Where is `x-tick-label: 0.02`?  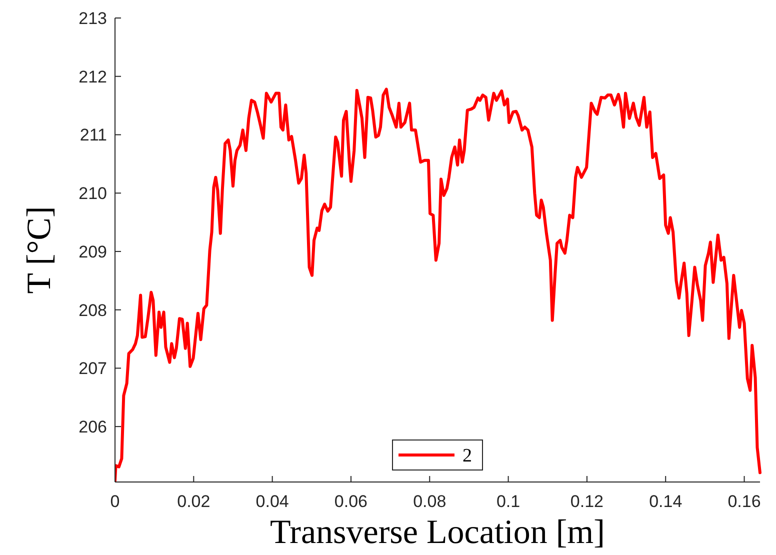
x-tick-label: 0.02 is located at coordinates (193, 501).